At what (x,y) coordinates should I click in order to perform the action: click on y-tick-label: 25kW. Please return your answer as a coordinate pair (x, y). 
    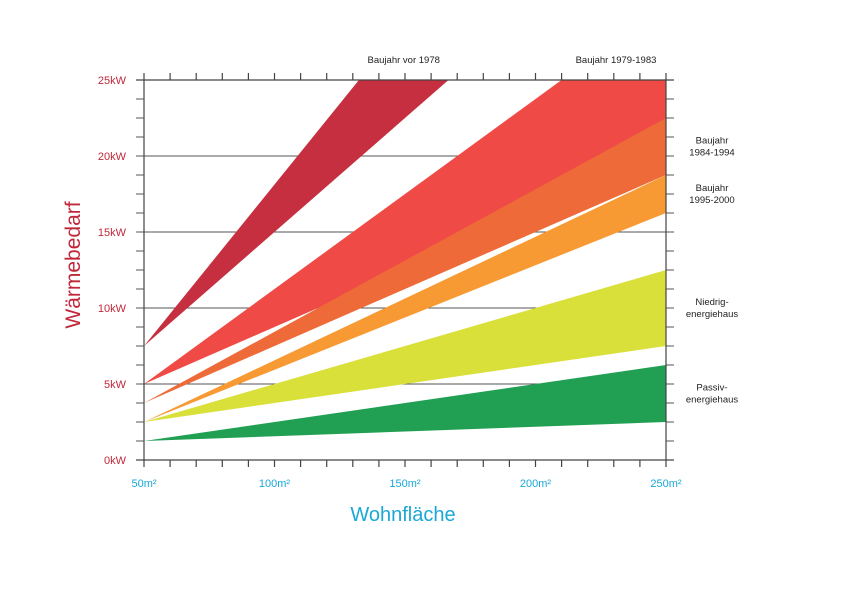
    Looking at the image, I should click on (112, 81).